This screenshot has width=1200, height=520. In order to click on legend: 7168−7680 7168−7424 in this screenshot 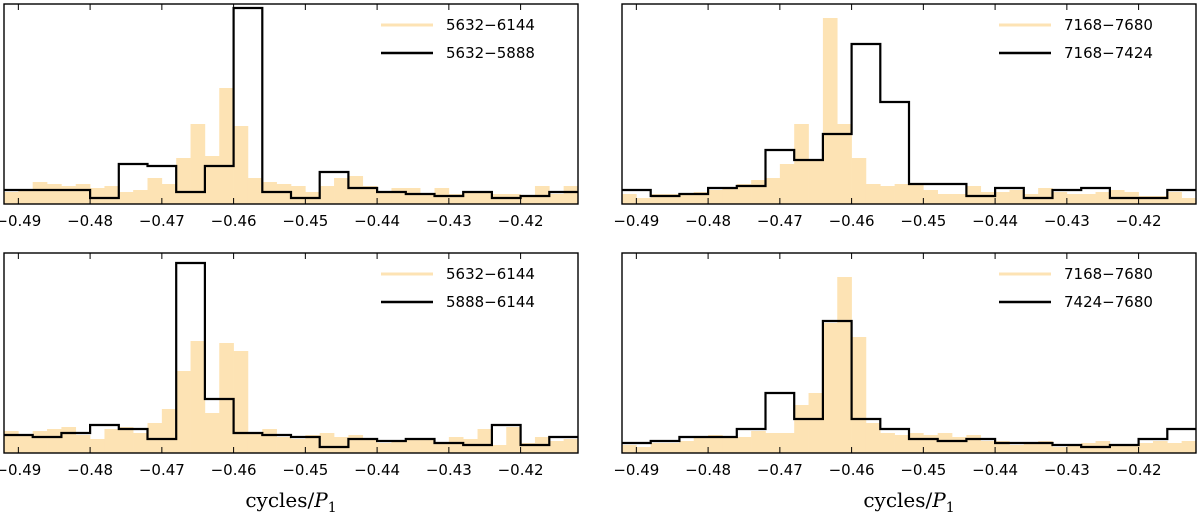, I will do `click(1076, 39)`.